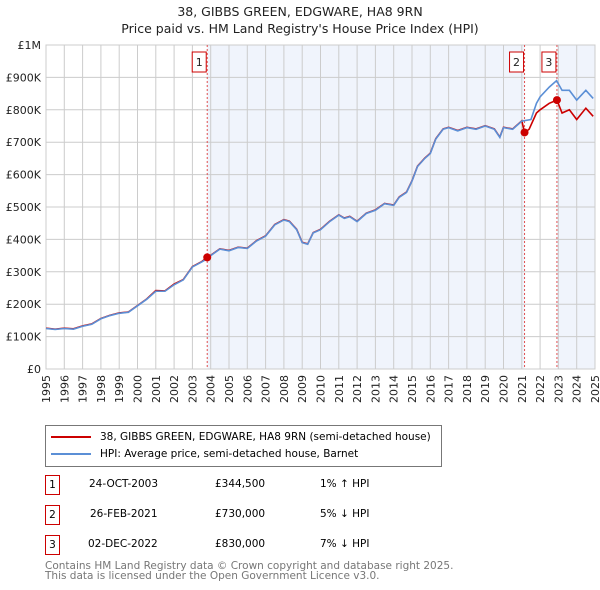 Image resolution: width=600 pixels, height=590 pixels. Describe the element at coordinates (240, 484) in the screenshot. I see `sale-price: £344,500` at that location.